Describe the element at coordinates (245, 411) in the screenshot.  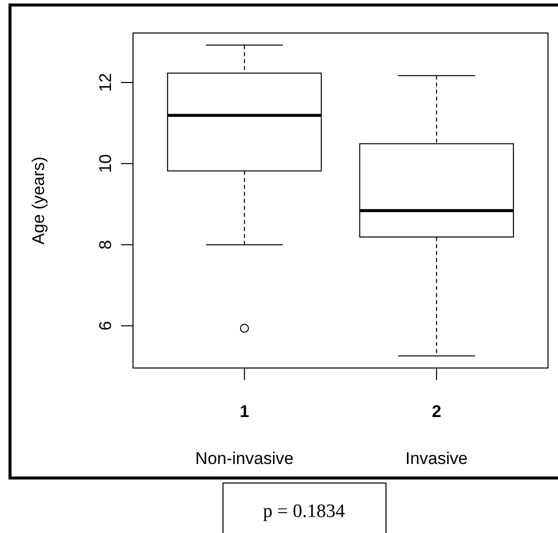
I see `x-tick-label: 1` at that location.